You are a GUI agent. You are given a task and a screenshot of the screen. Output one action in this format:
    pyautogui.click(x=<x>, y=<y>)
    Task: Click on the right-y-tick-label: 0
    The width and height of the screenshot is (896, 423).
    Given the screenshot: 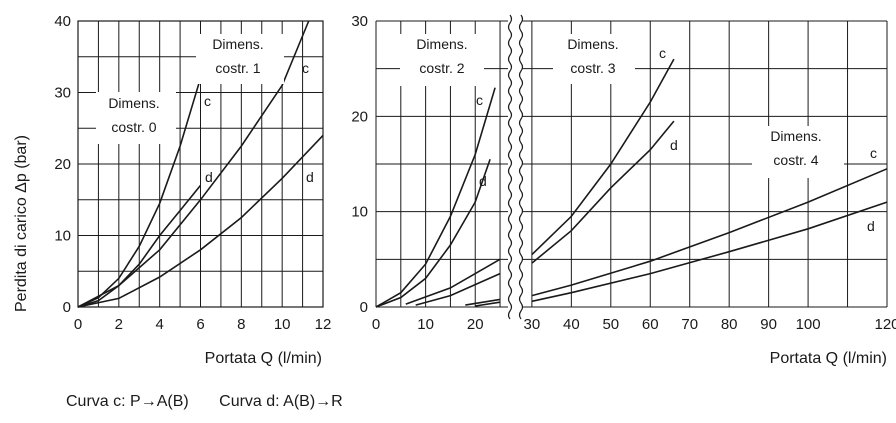 What is the action you would take?
    pyautogui.click(x=364, y=307)
    